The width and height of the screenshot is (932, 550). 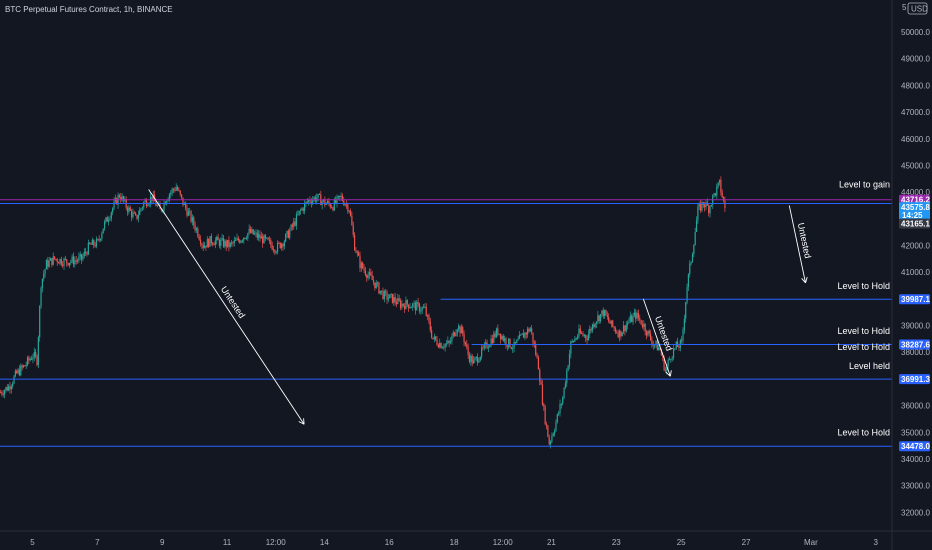 I want to click on x-tick-label: 7, so click(x=97, y=542).